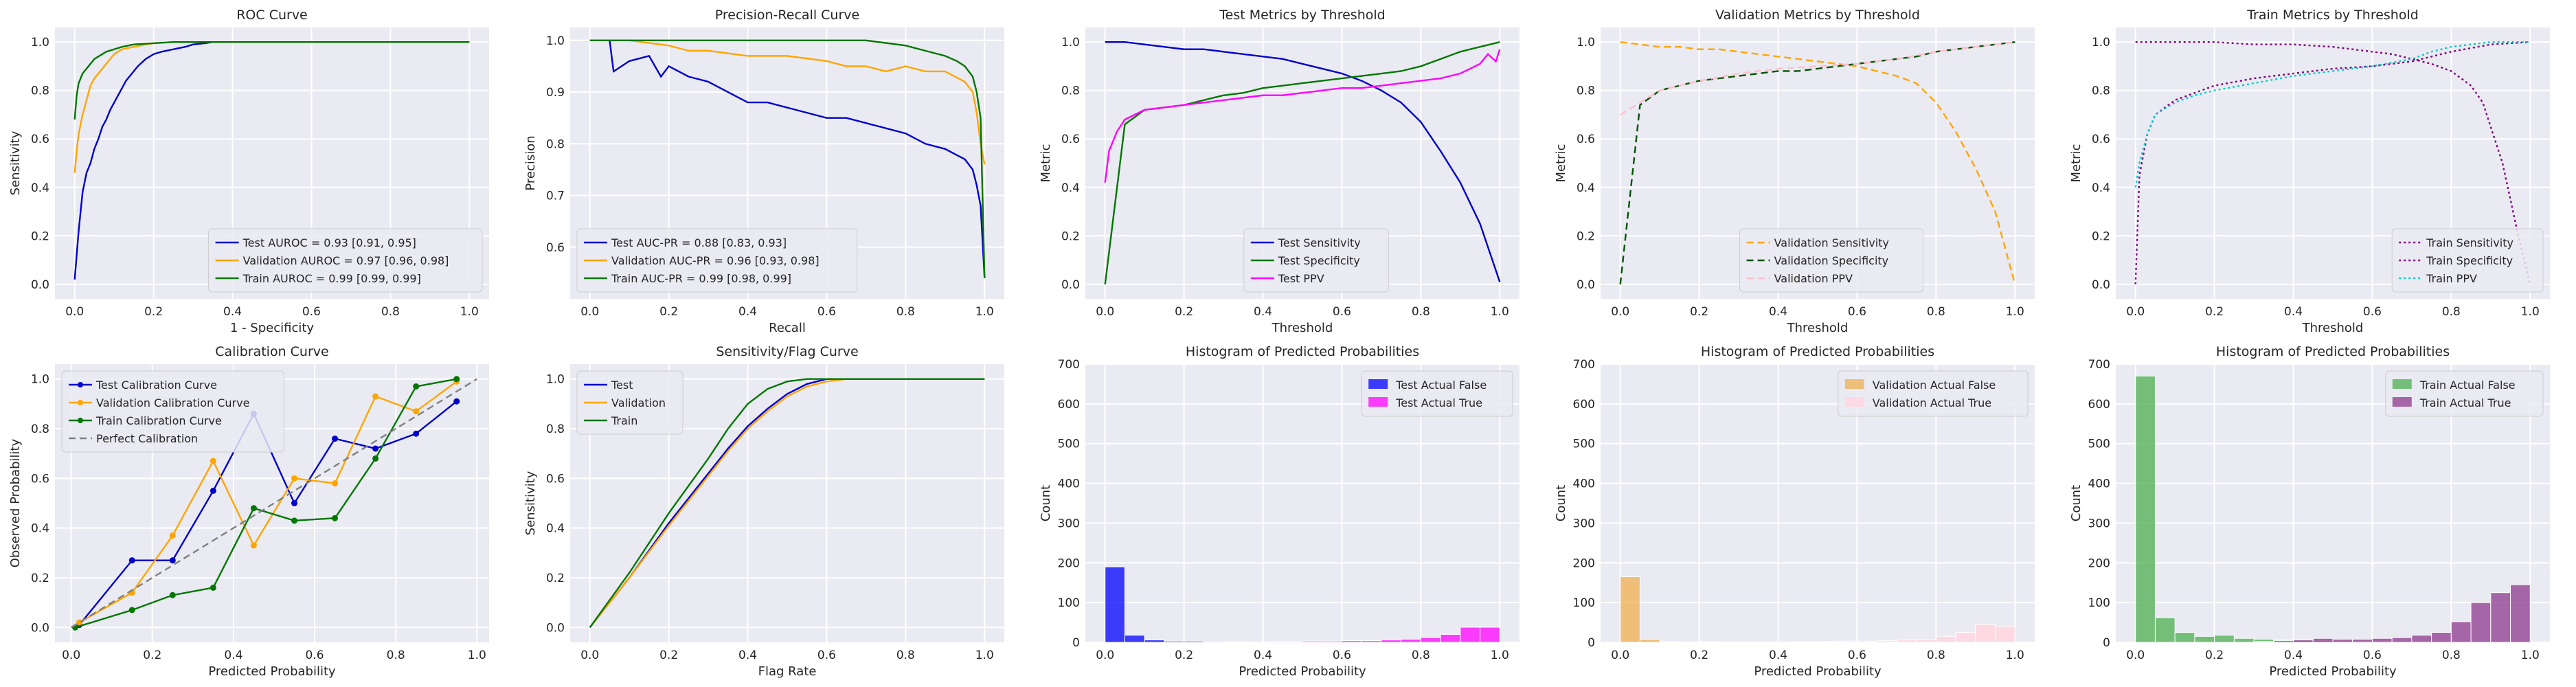 The image size is (2576, 687). Describe the element at coordinates (2099, 603) in the screenshot. I see `y-tick-label: 100` at that location.